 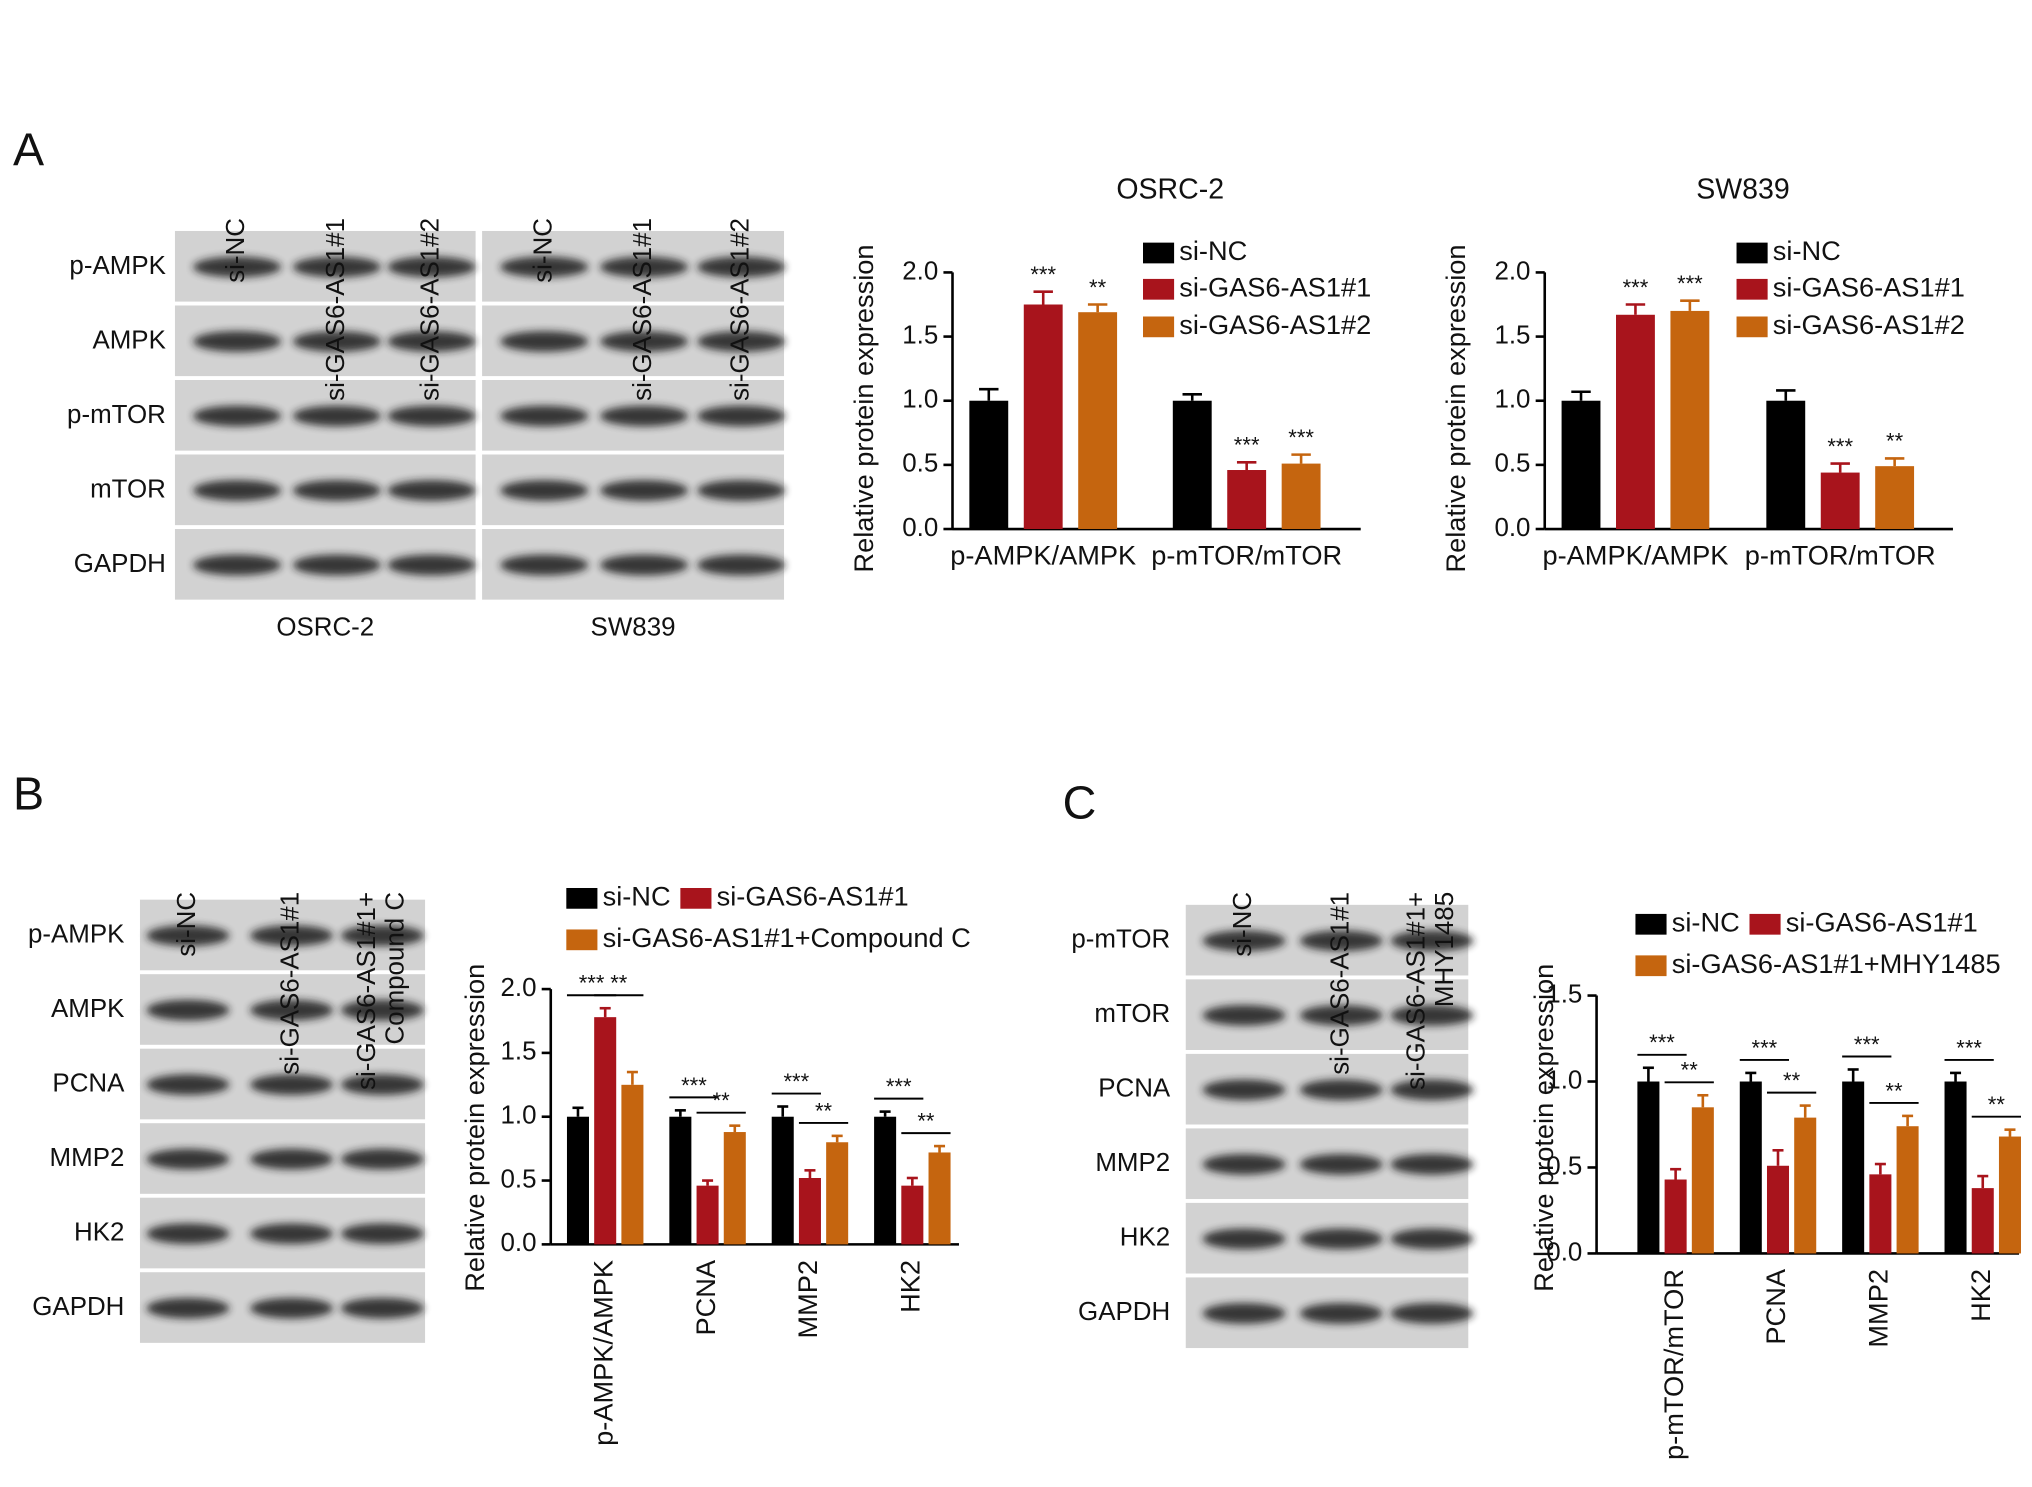 I want to click on y-axis-label: Relative protein expression, so click(x=1455, y=408).